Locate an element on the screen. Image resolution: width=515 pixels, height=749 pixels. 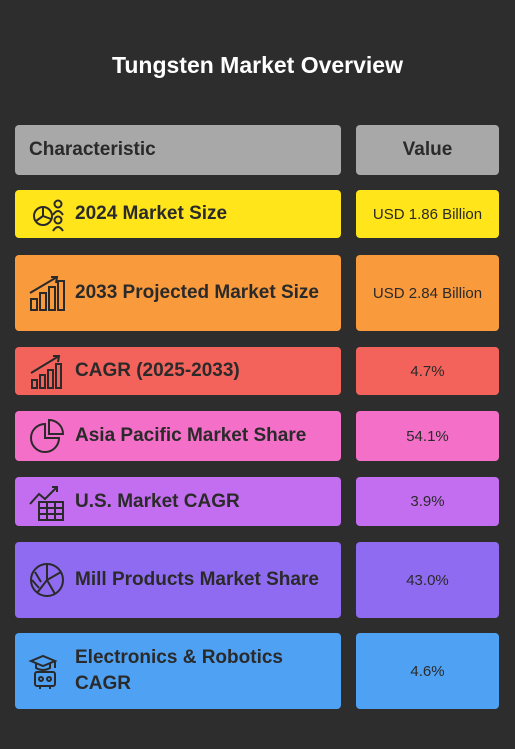
row-label-asia-pacific-share: Asia Pacific Market Share is located at coordinates (178, 436).